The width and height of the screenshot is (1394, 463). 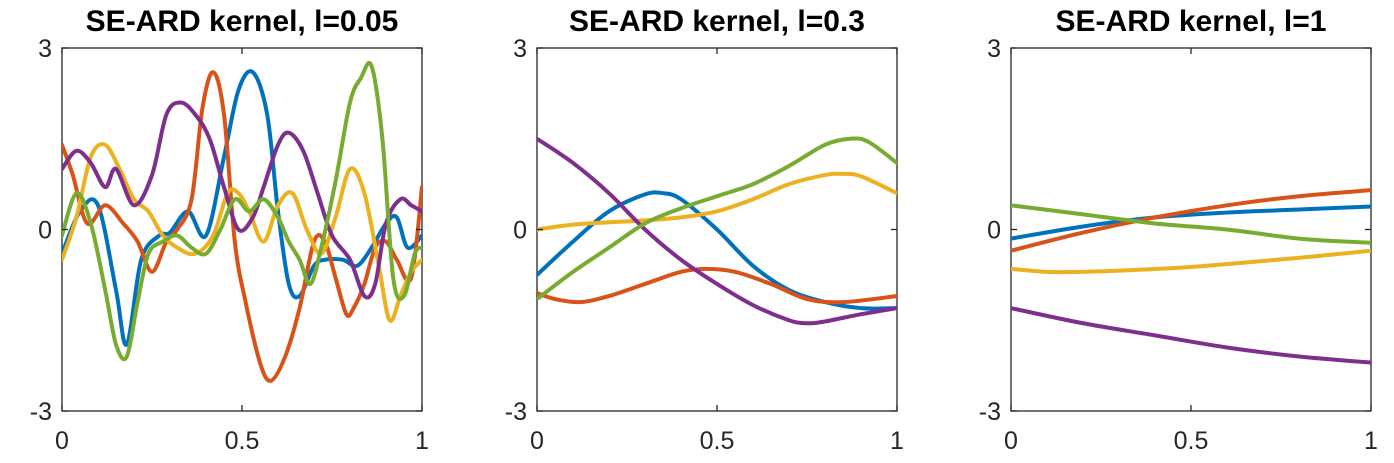 What do you see at coordinates (242, 21) in the screenshot?
I see `chart-title: SE-ARD kernel, l=0.05` at bounding box center [242, 21].